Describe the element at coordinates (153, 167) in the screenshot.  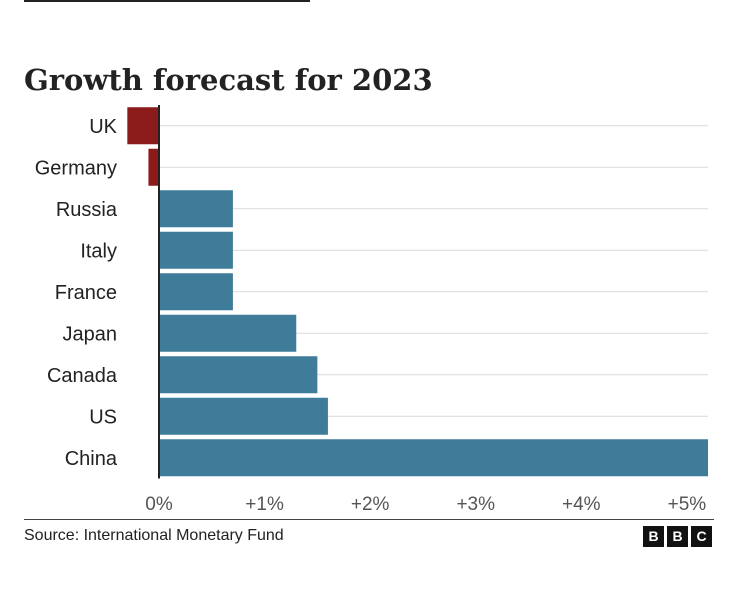
I see `bar-germany` at that location.